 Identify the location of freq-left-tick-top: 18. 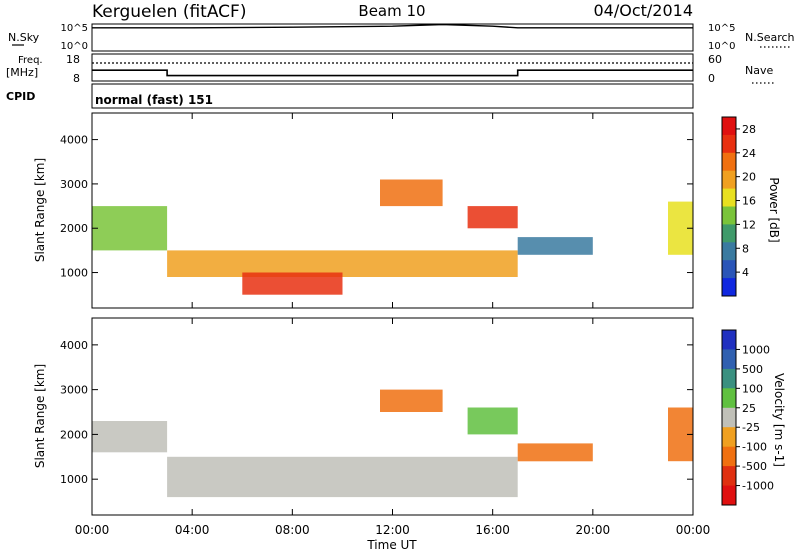
(73, 59).